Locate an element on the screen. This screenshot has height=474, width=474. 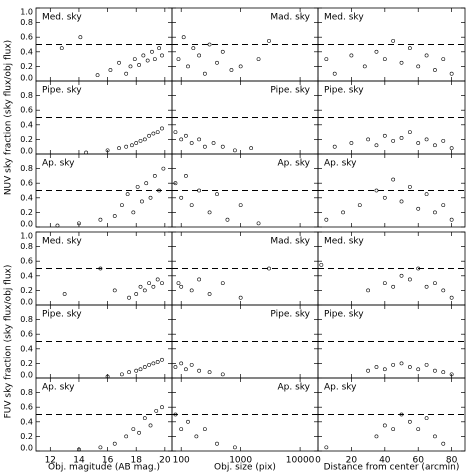
y-axis-label: NUV sky fraction (sky flux/obj flux) is located at coordinates (9, 117).